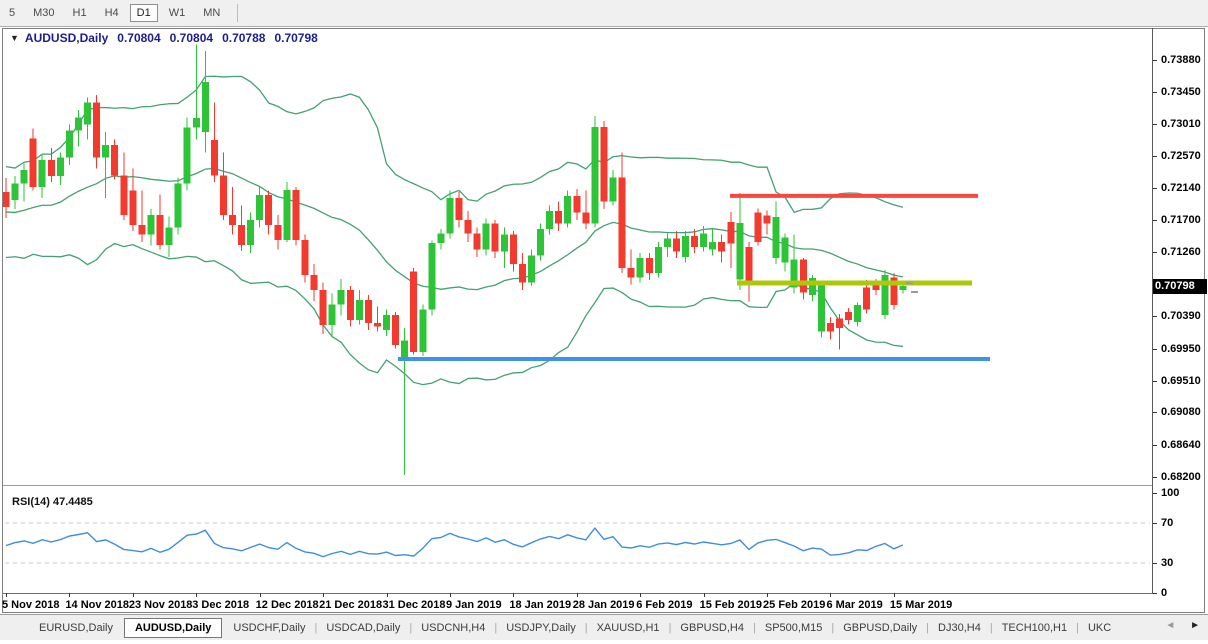 Image resolution: width=1208 pixels, height=644 pixels. Describe the element at coordinates (1181, 60) in the screenshot. I see `price-axis-label: 0.73880` at that location.